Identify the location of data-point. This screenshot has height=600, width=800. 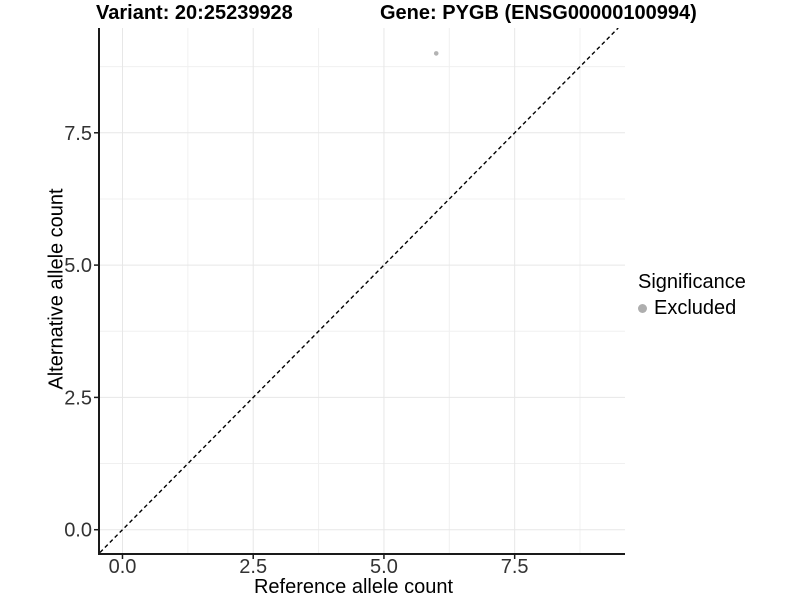
(436, 53).